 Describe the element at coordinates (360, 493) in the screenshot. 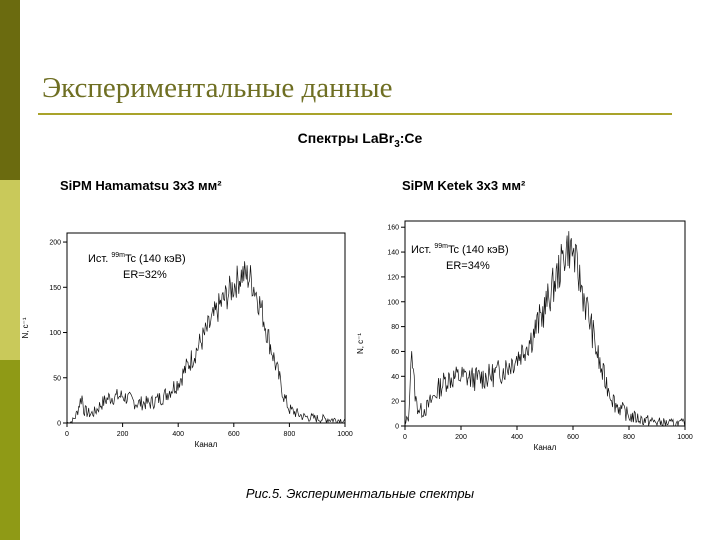

I see `figure-caption: Рис.5. Экспериментальные спектры` at that location.